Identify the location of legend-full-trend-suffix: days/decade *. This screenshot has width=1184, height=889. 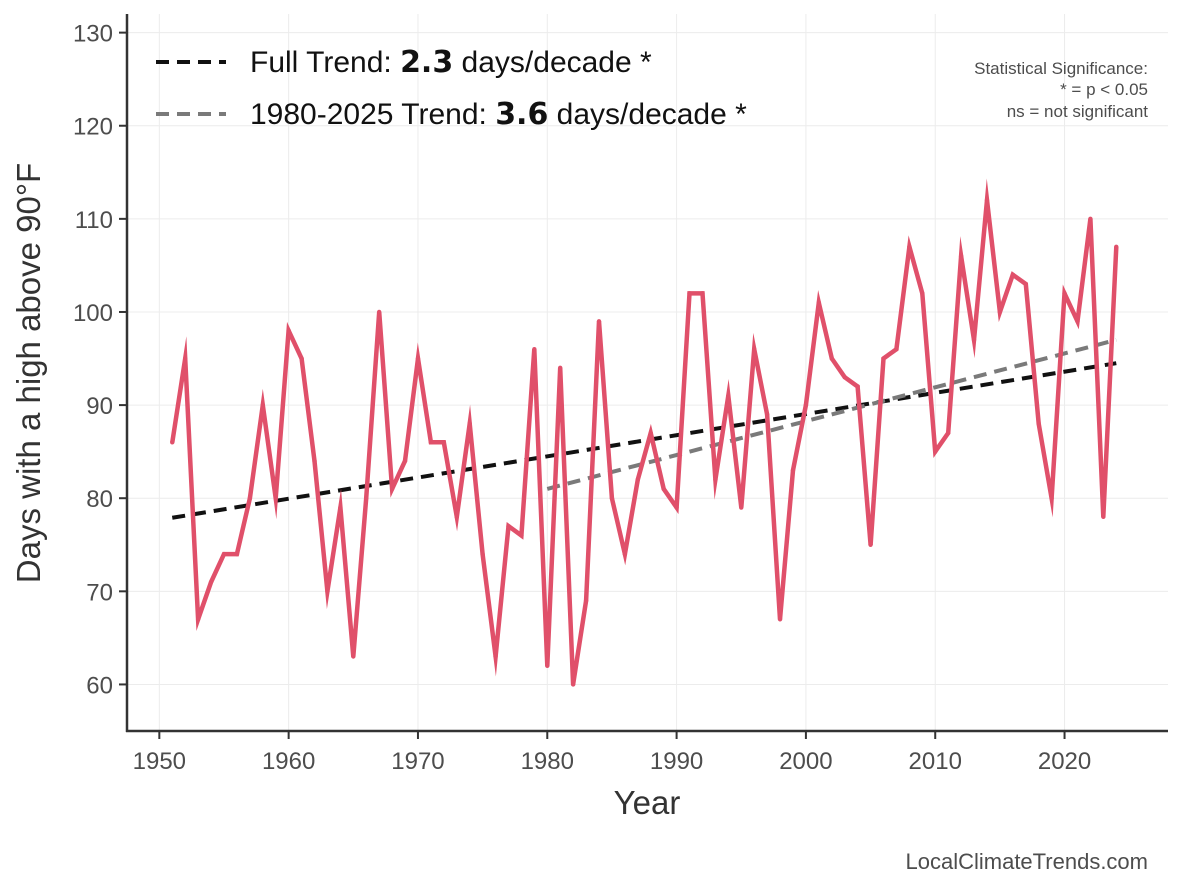
(552, 62).